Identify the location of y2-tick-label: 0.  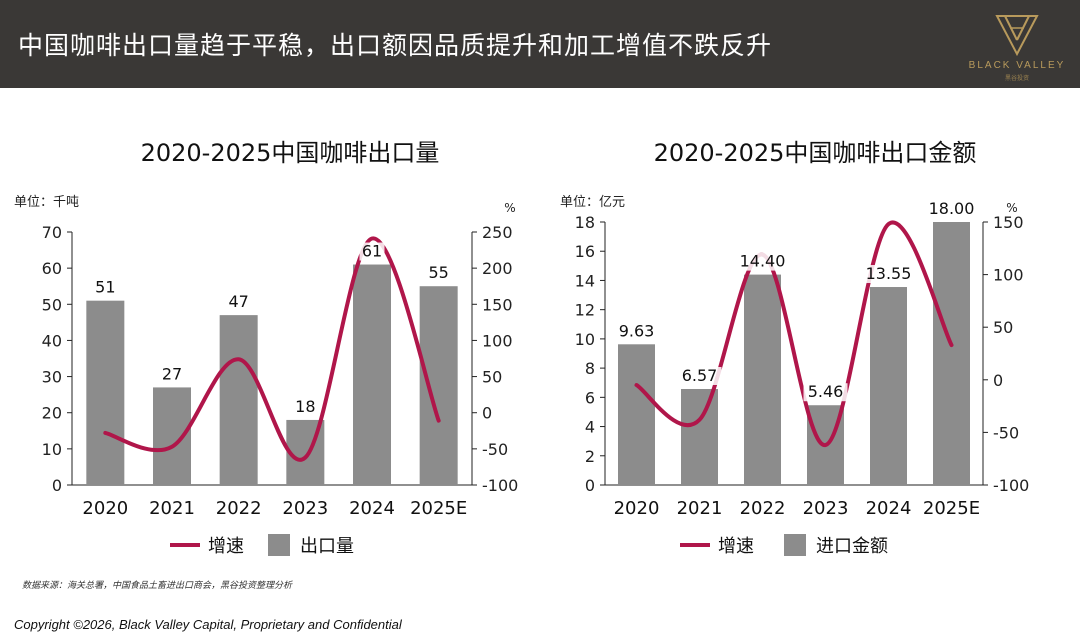
(998, 380).